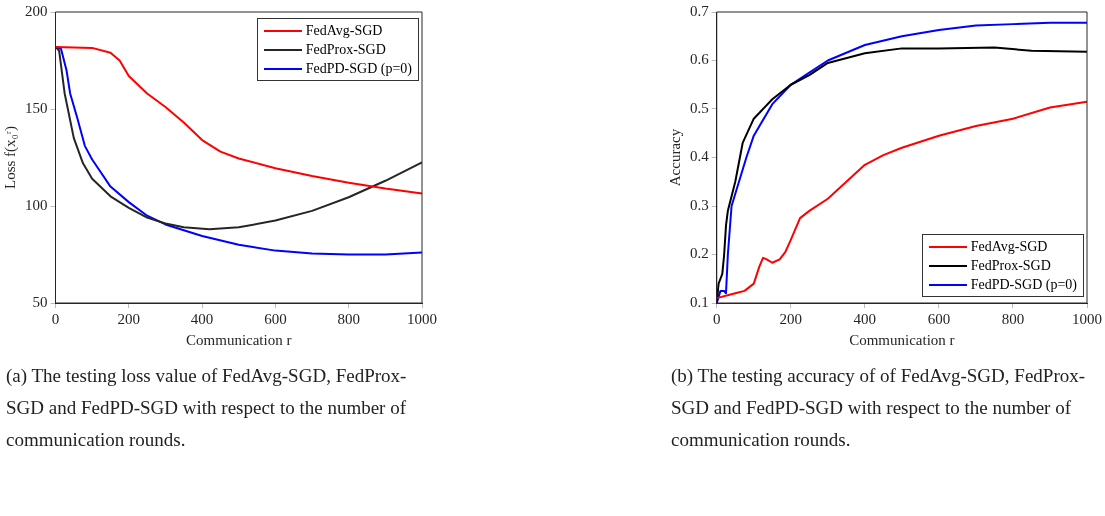  I want to click on y-axis-title: Accuracy, so click(674, 157).